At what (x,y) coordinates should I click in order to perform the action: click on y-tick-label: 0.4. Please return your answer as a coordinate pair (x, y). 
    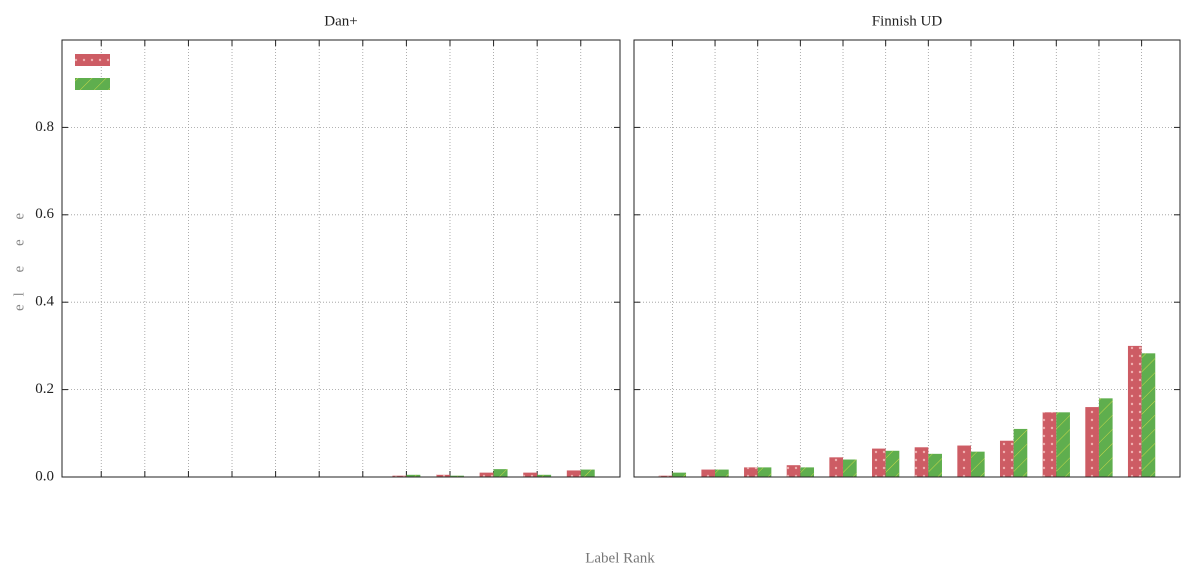
    Looking at the image, I should click on (44, 302).